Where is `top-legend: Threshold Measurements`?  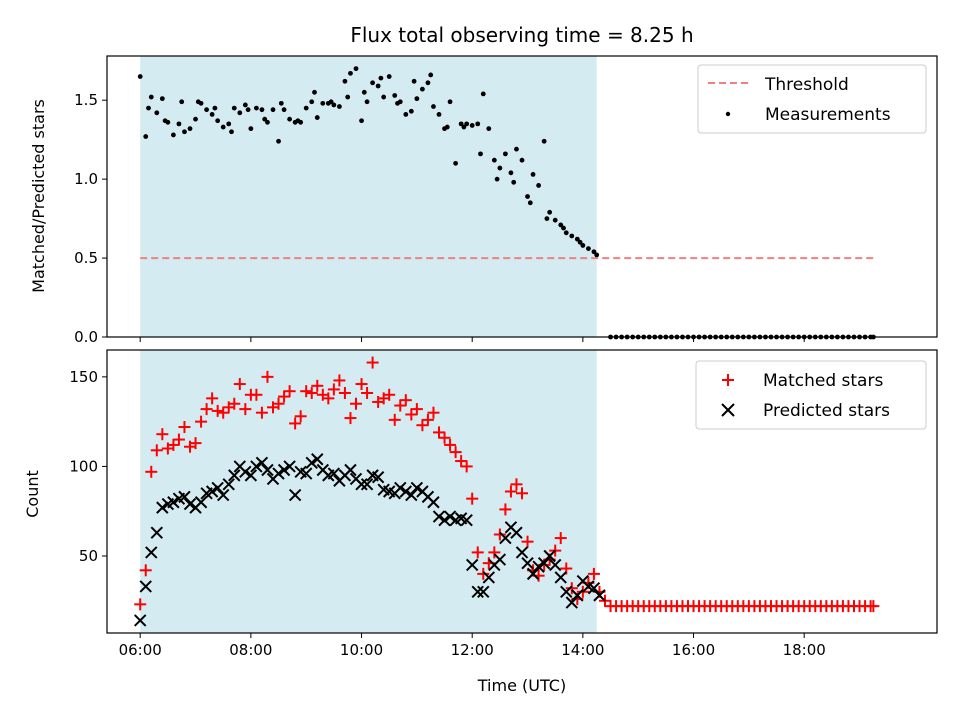
top-legend: Threshold Measurements is located at coordinates (812, 99).